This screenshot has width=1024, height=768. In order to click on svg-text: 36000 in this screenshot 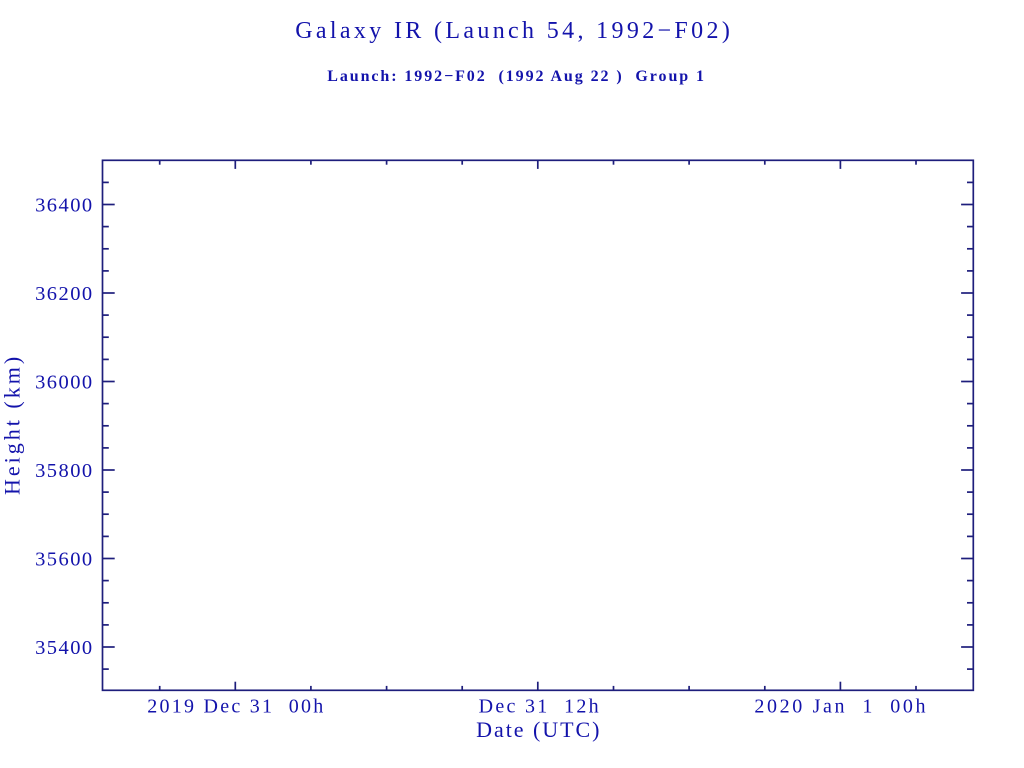, I will do `click(64, 383)`.